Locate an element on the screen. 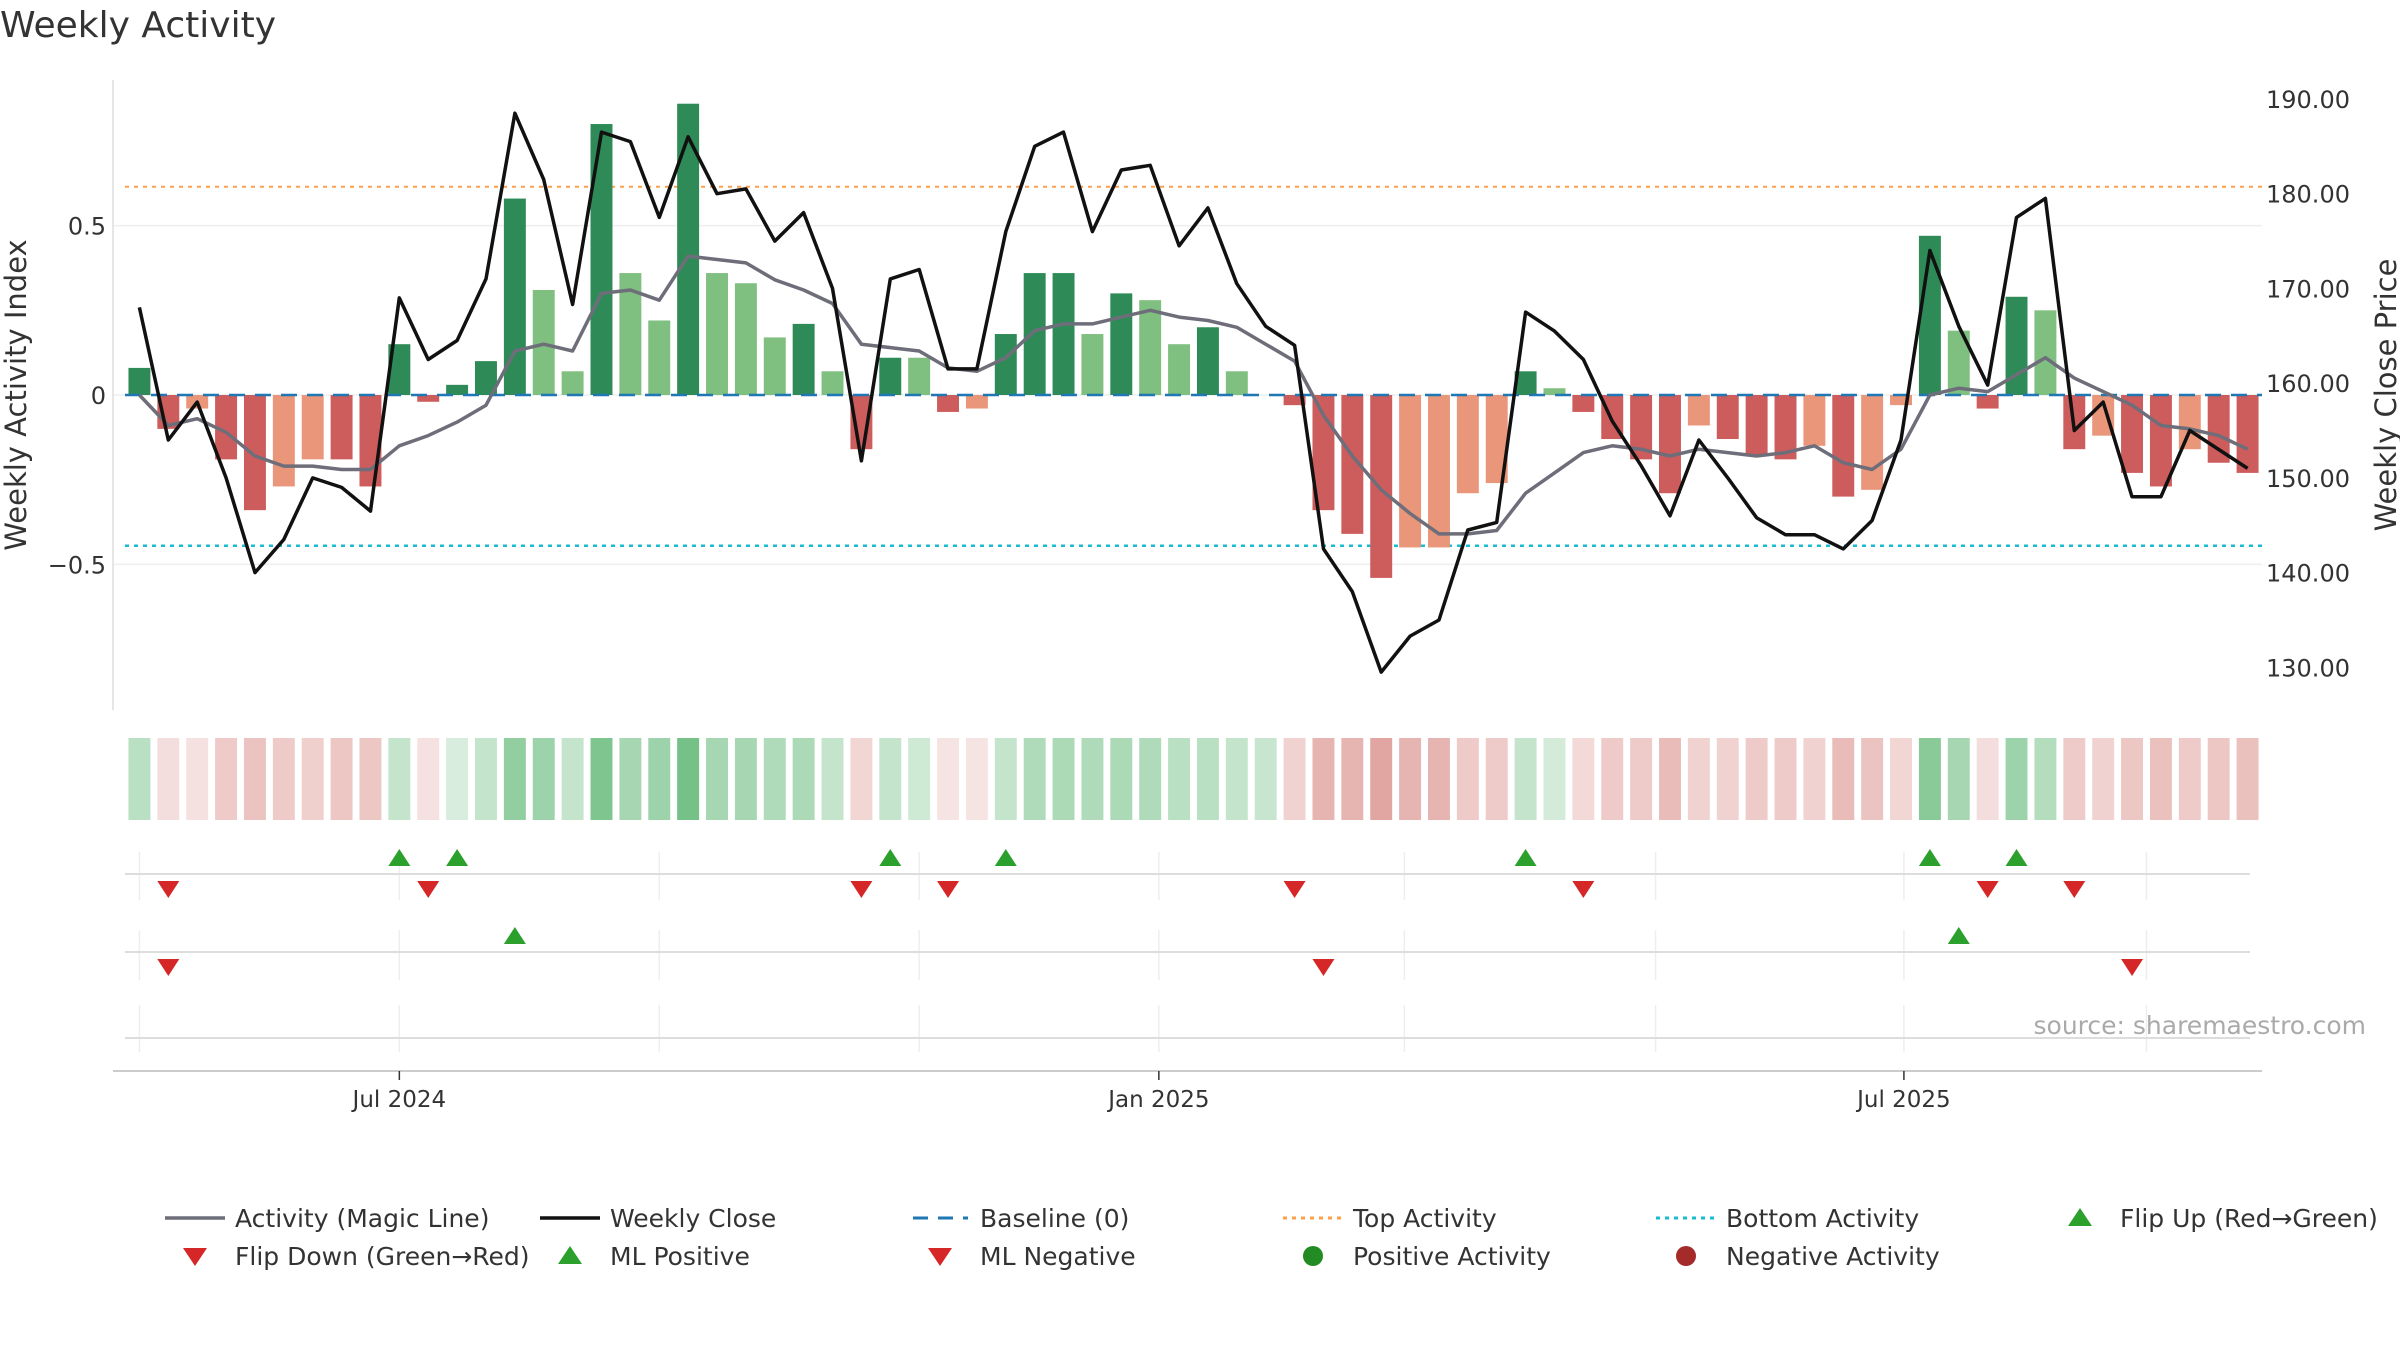 The height and width of the screenshot is (1350, 2400). legend-label: Flip Up (Red→Green) is located at coordinates (2249, 1218).